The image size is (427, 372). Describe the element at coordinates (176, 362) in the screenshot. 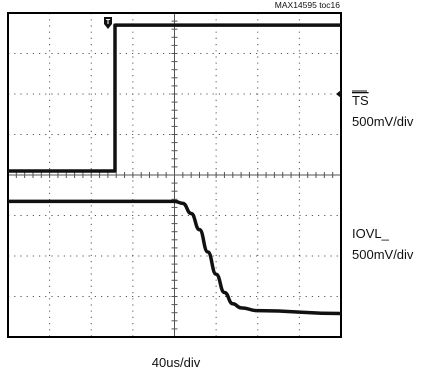

I see `x-axis-label: 40us/div` at that location.